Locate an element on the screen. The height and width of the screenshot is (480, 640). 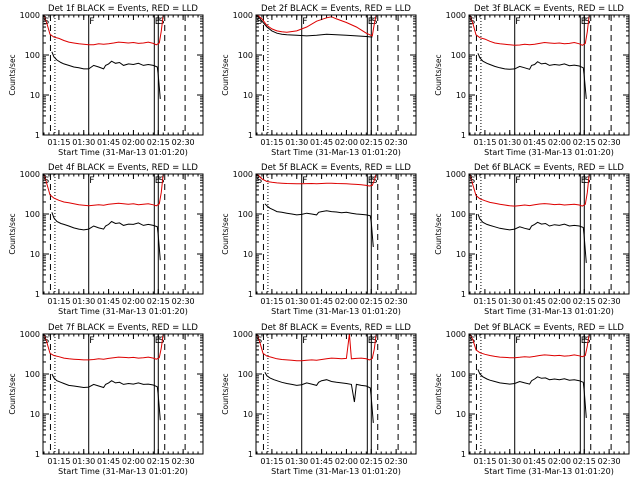
chart-title: Det 6f BLACK = Events, RED = LLD is located at coordinates (549, 168).